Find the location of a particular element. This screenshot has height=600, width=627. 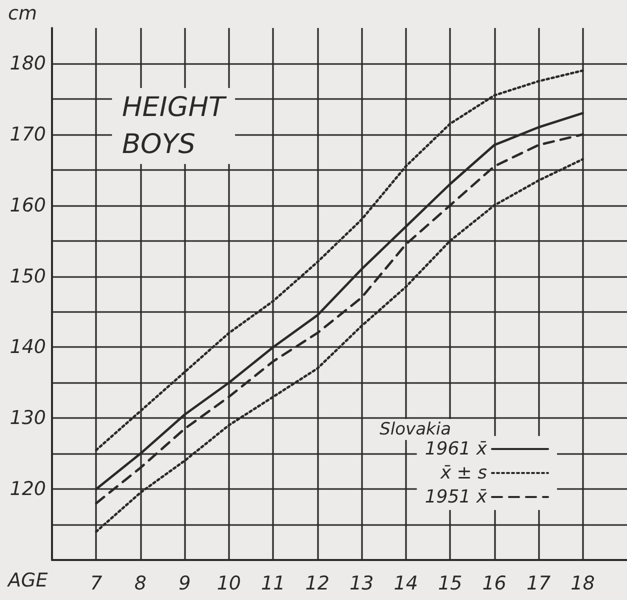

x-tick-label: 14 is located at coordinates (406, 583).